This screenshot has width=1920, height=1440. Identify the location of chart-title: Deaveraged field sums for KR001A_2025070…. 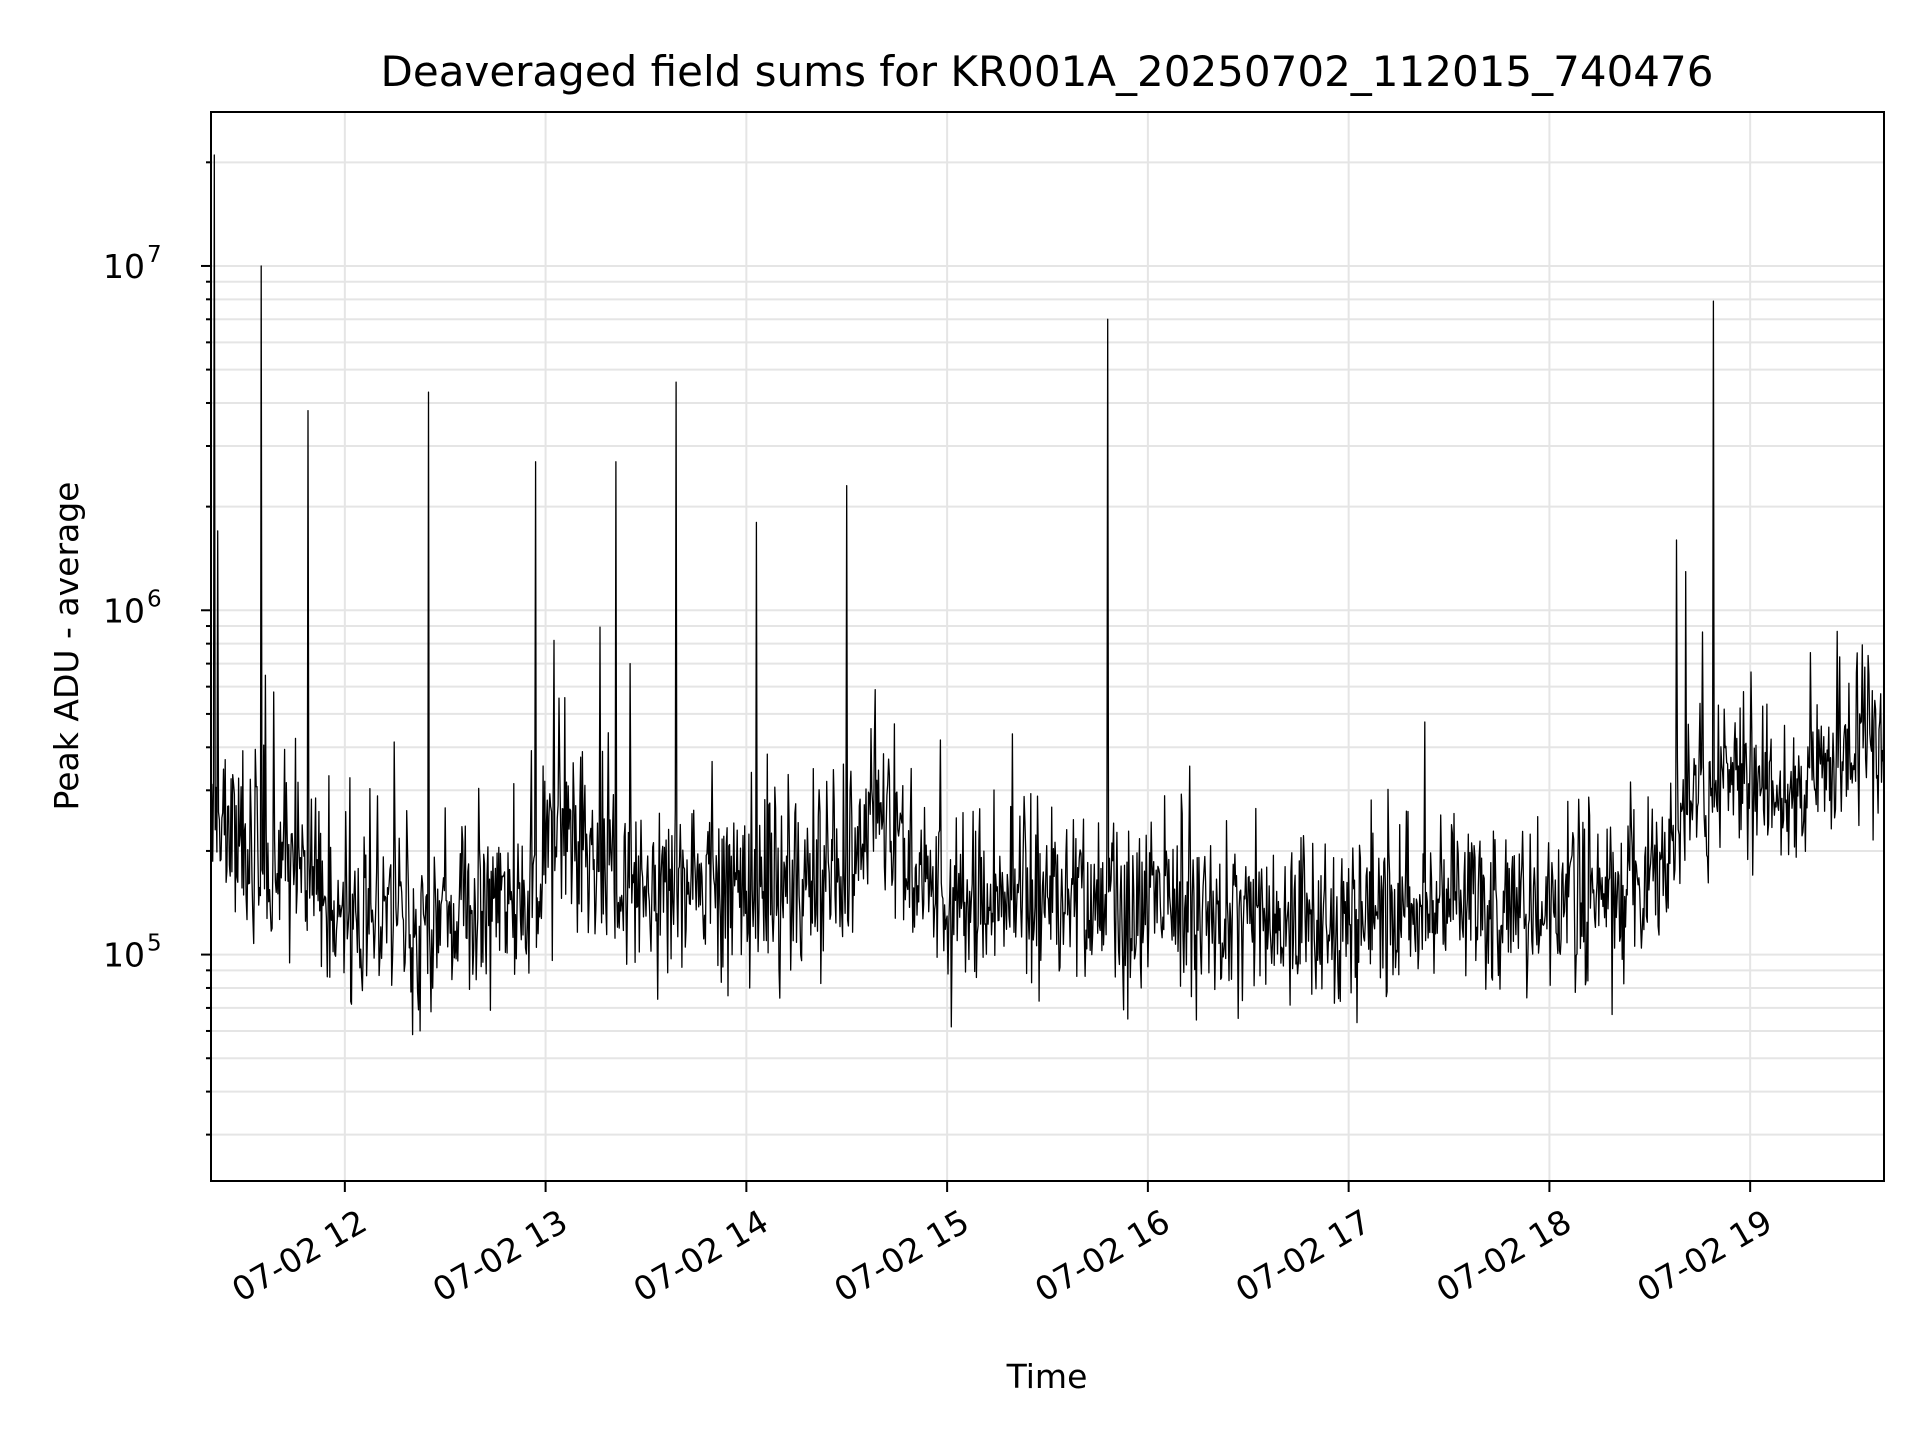
(1047, 71).